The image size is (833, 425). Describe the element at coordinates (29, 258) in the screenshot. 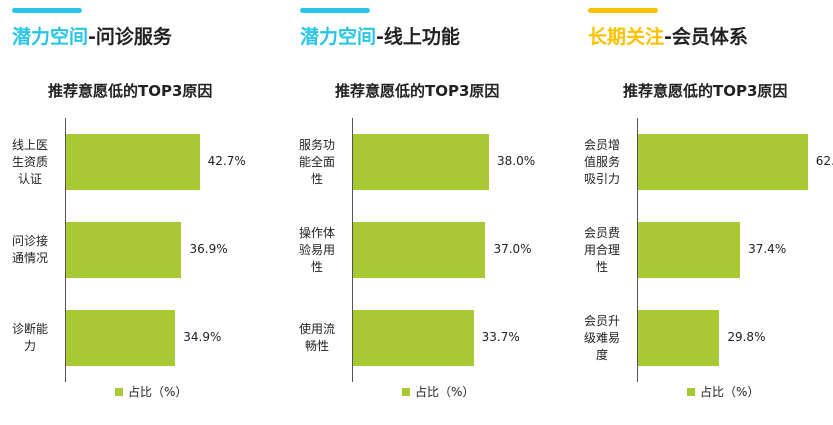

I see `category-label-line: 通情况` at that location.